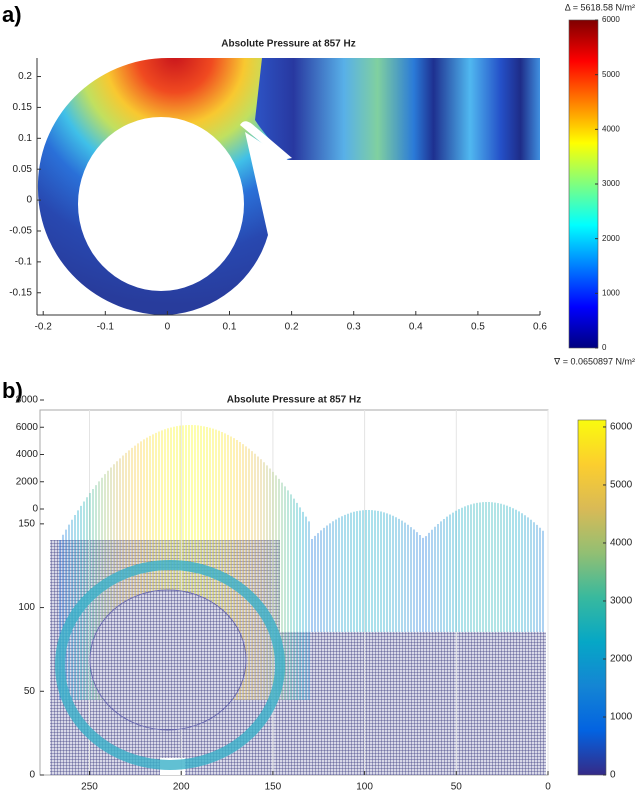  I want to click on mesh-ring, so click(170, 665).